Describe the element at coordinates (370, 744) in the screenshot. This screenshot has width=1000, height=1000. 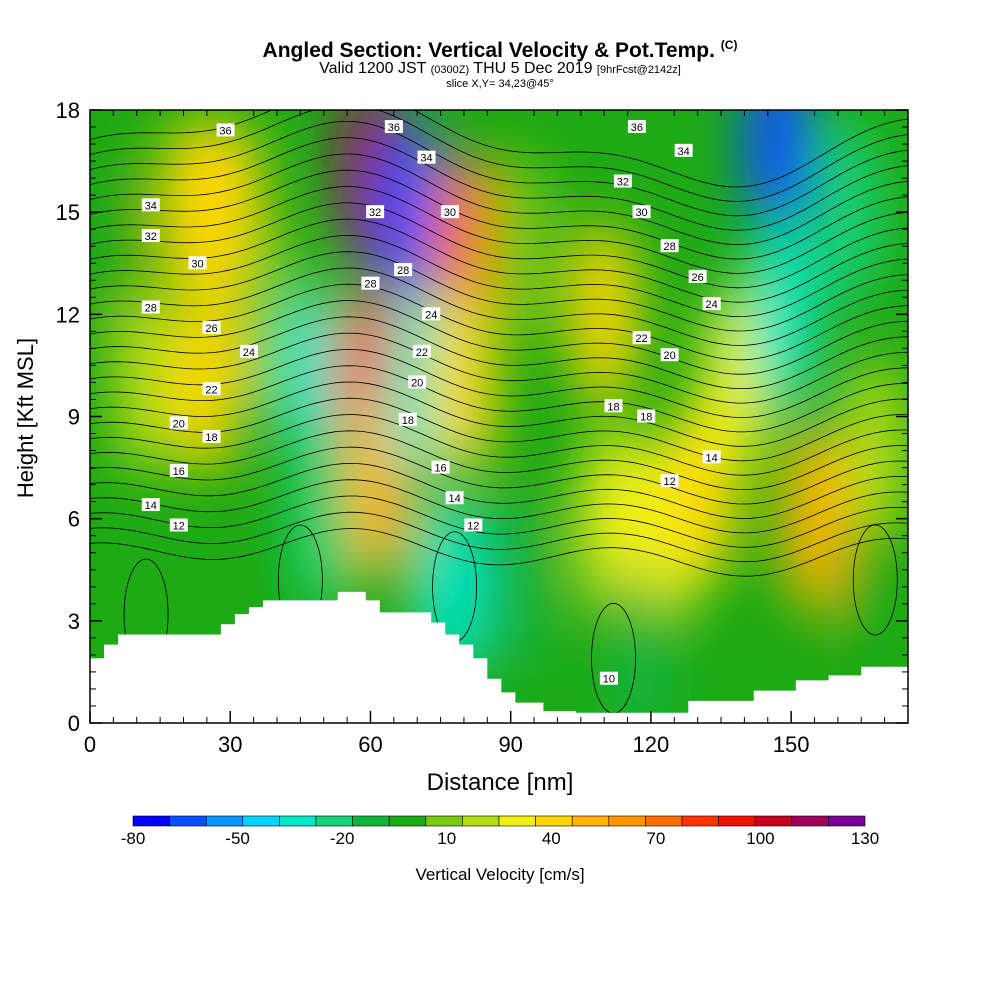
I see `x-tick-label-60: 60` at that location.